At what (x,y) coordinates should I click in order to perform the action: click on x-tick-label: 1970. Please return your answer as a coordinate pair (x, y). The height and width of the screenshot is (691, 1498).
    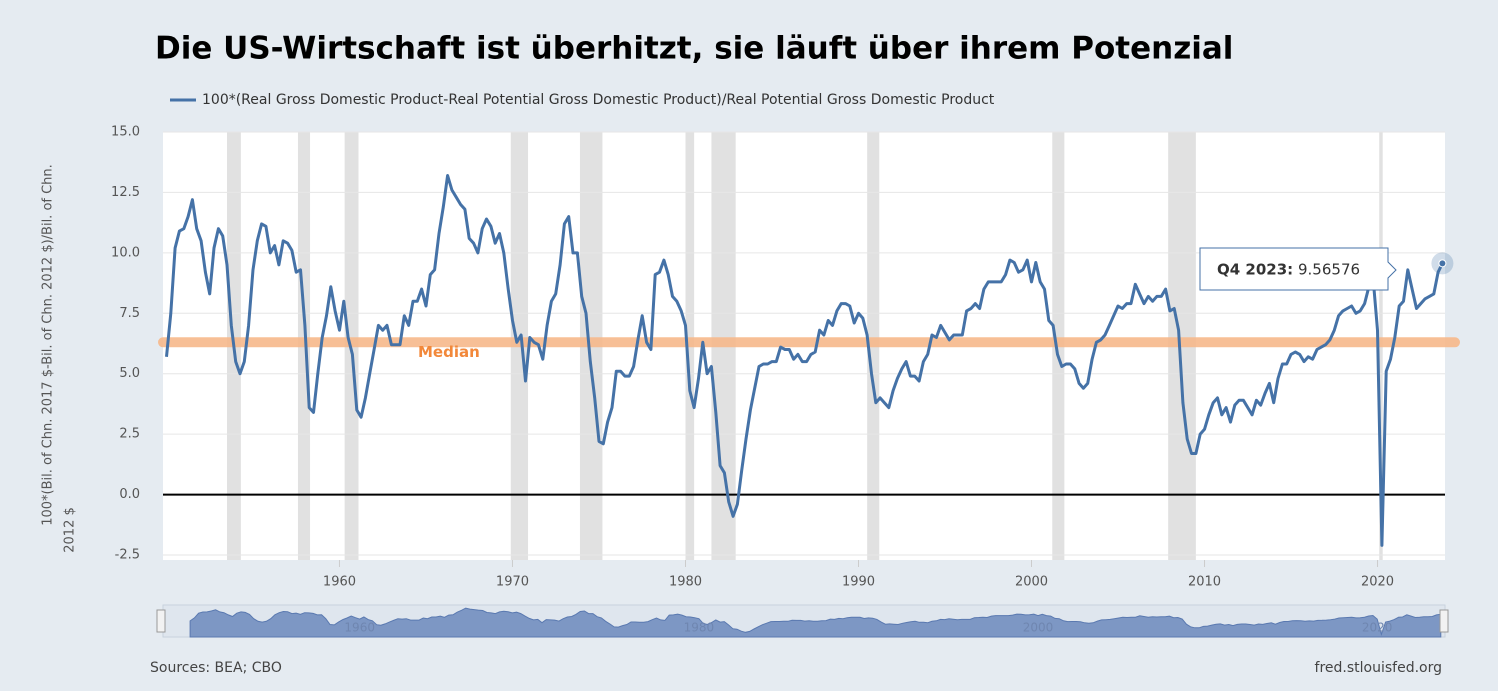
    Looking at the image, I should click on (512, 582).